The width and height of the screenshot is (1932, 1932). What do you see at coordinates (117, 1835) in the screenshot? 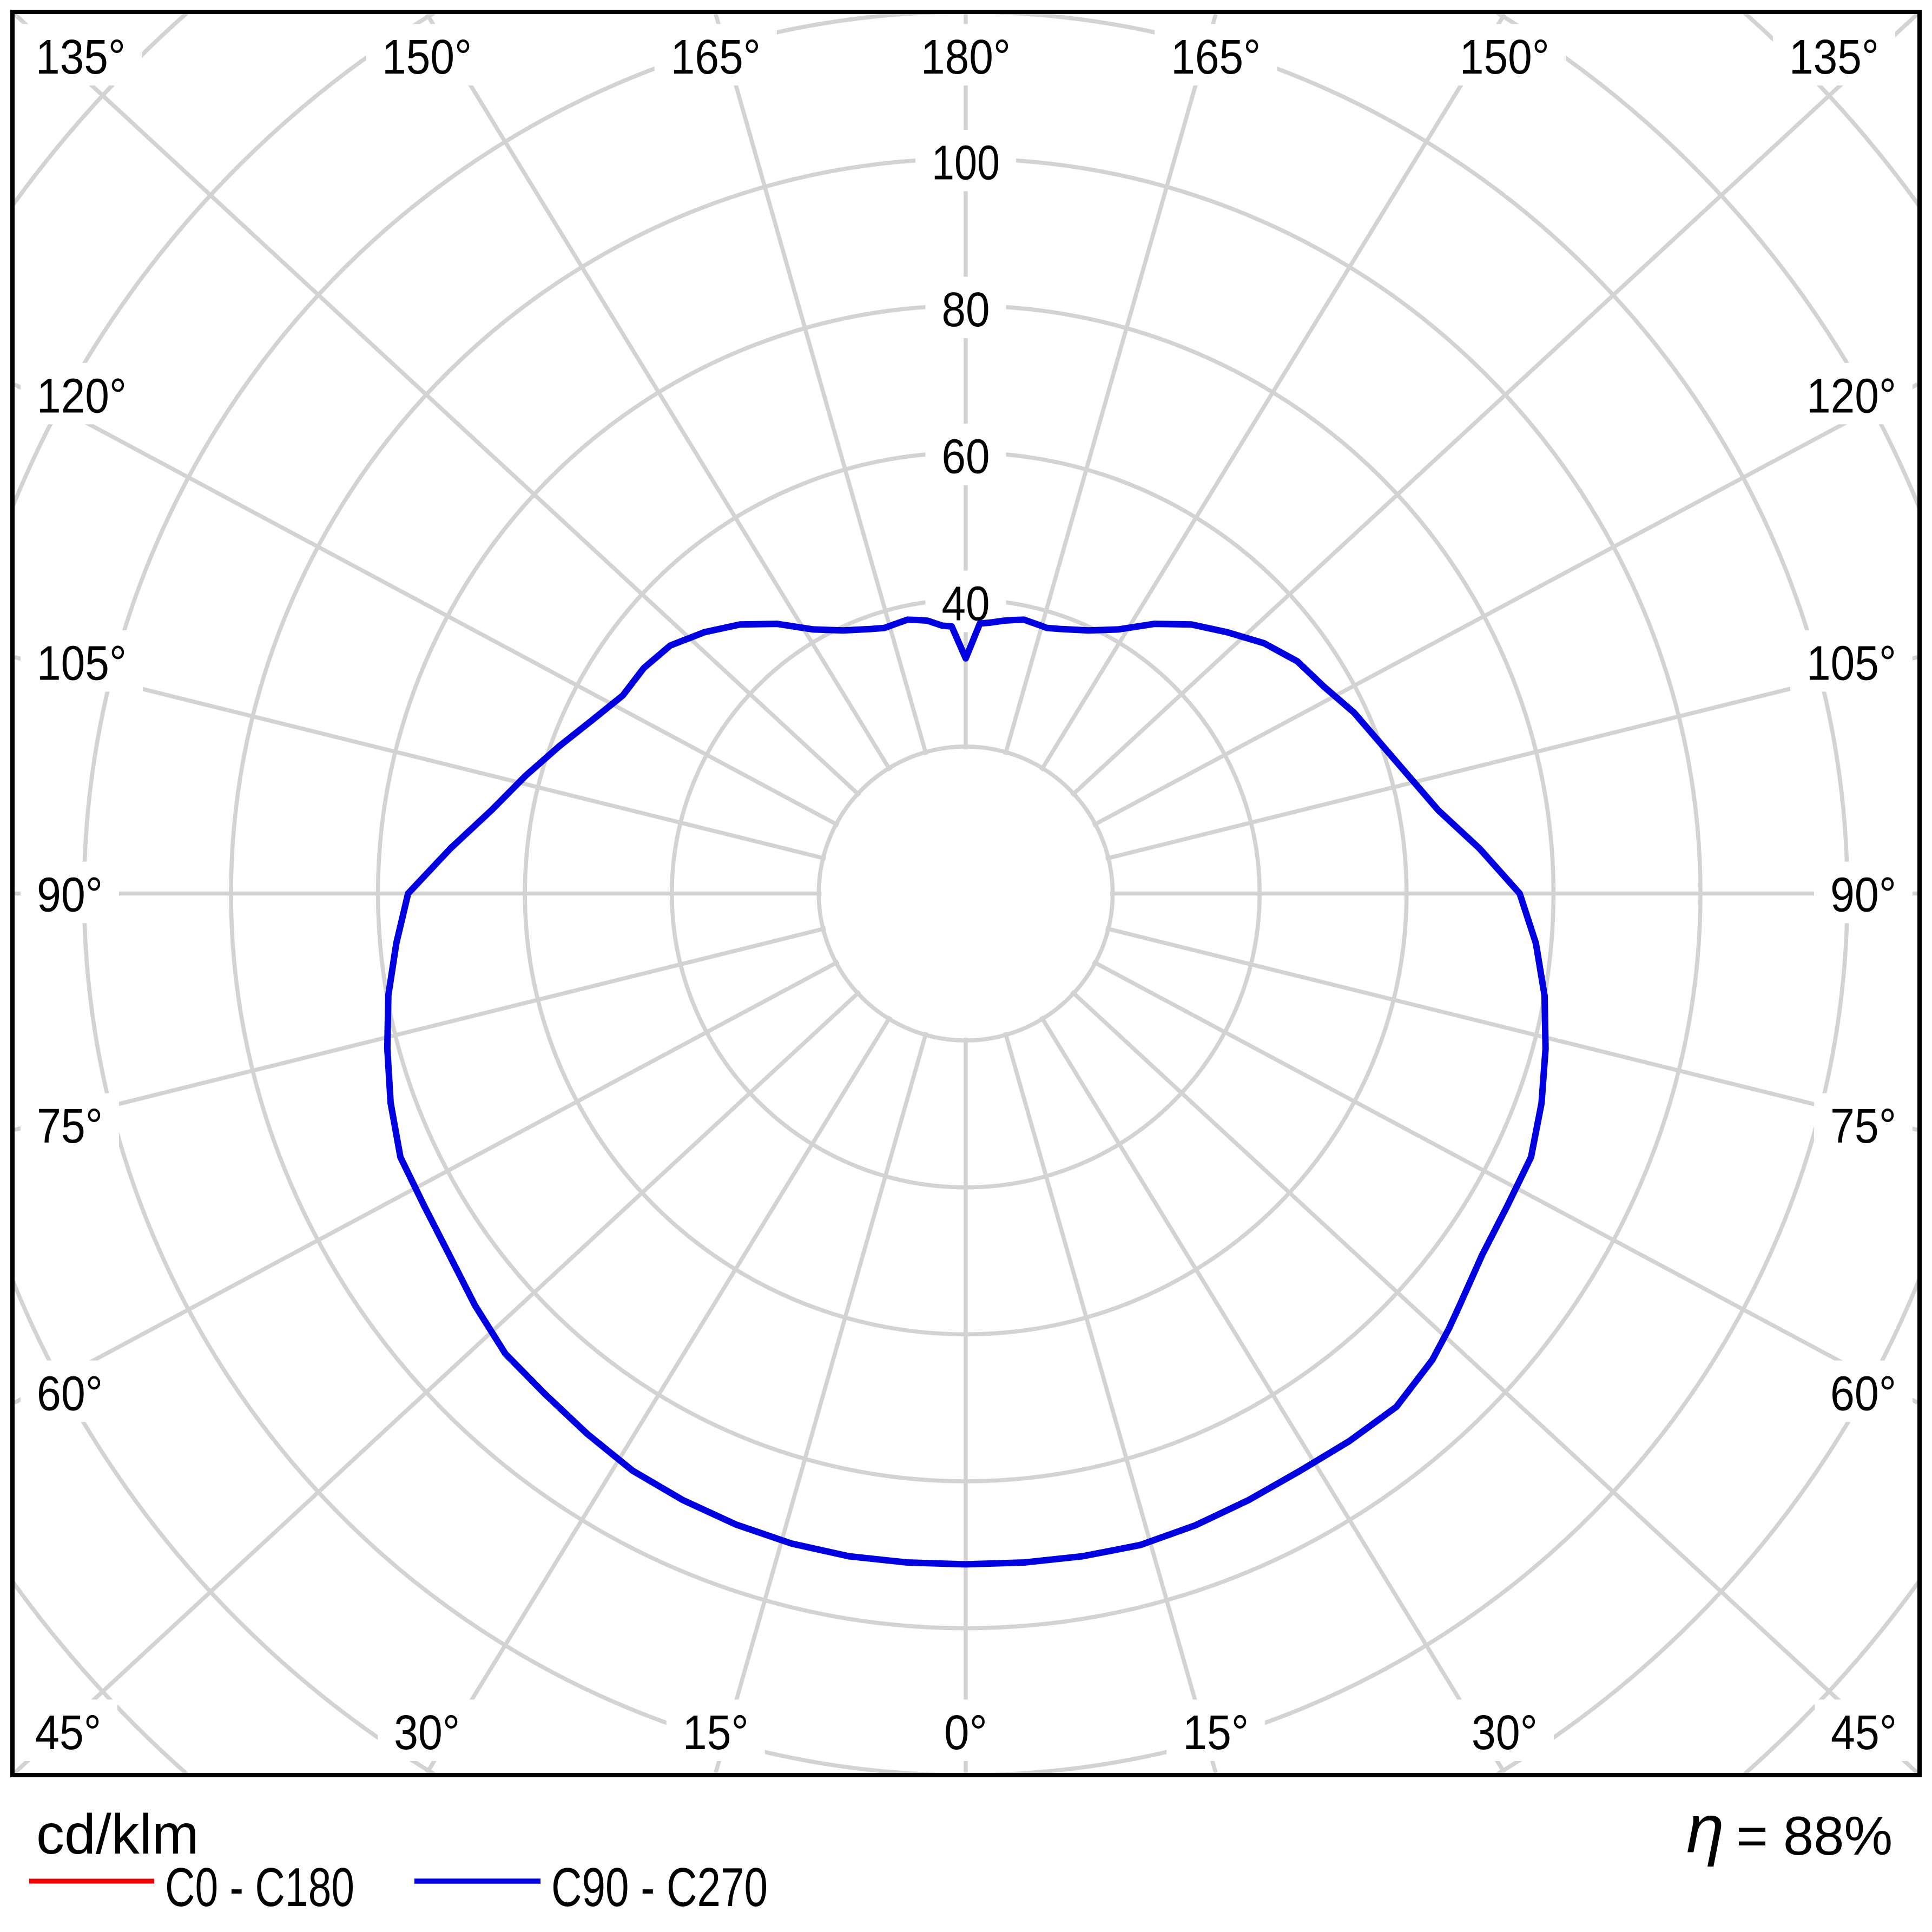
I see `svg-text: cd/klm` at bounding box center [117, 1835].